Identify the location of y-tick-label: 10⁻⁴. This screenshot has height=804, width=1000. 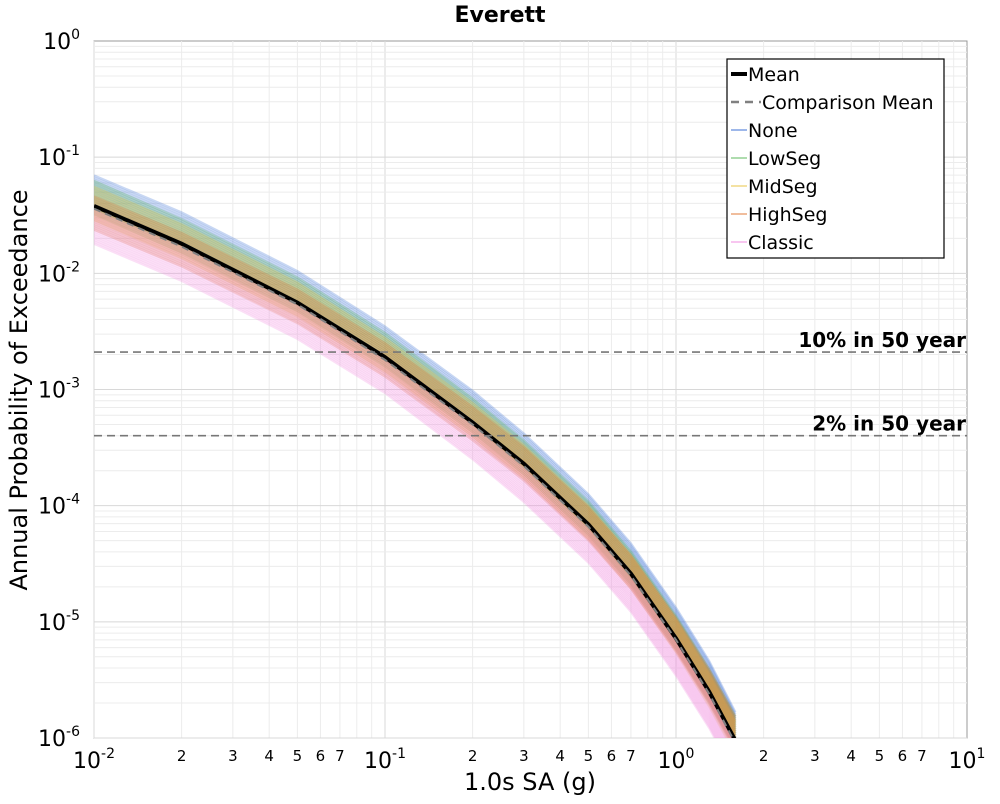
(59, 506).